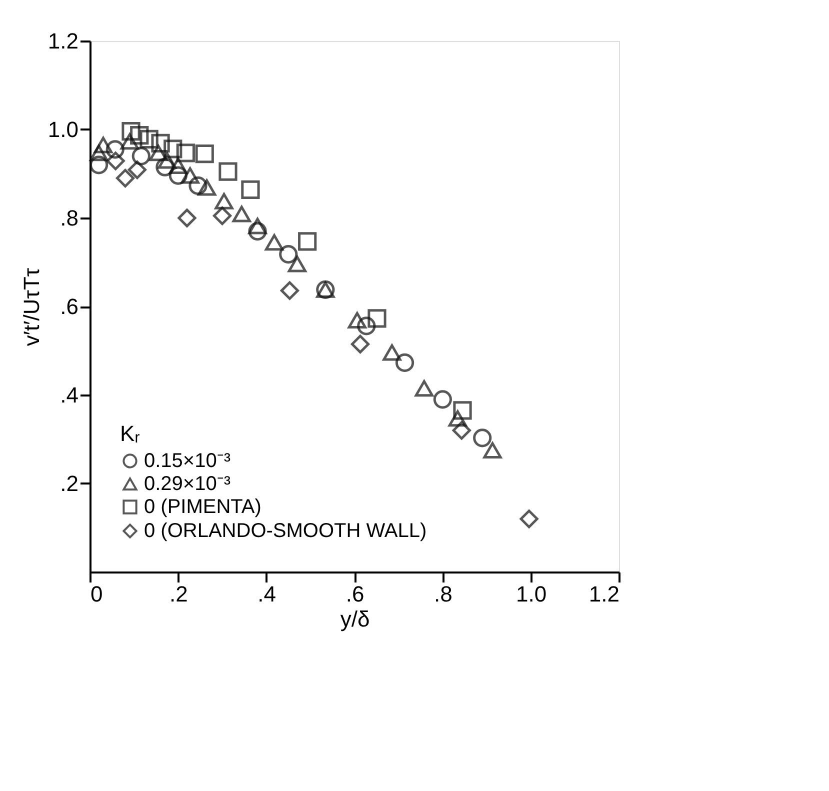 This screenshot has width=829, height=791. What do you see at coordinates (443, 594) in the screenshot?
I see `x-tick-label: .8` at bounding box center [443, 594].